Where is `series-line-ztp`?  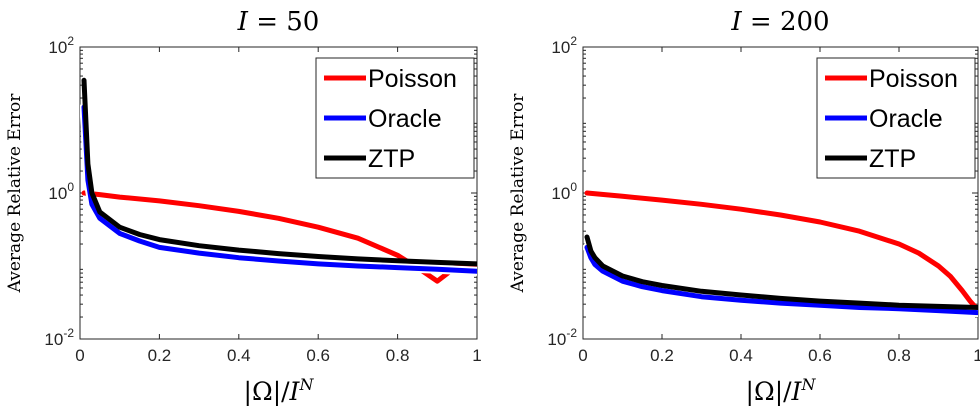 series-line-ztp is located at coordinates (781, 272).